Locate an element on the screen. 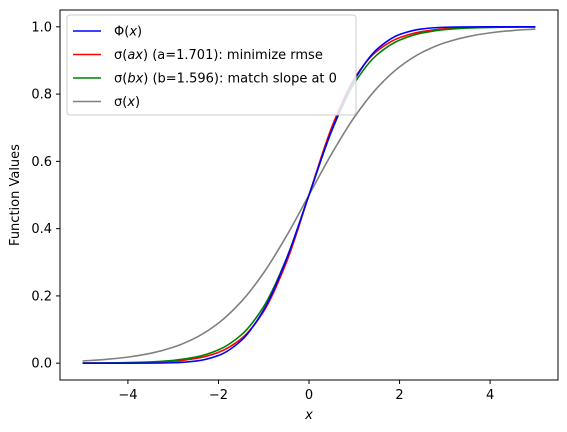 The image size is (567, 432). legend-box is located at coordinates (211, 65).